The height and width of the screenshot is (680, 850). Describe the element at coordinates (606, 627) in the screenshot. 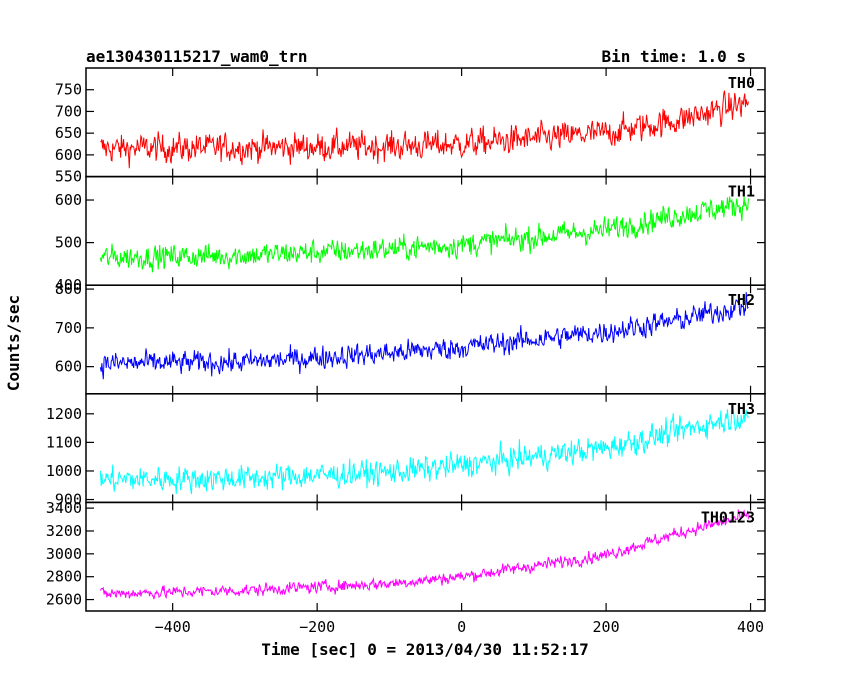

I see `x-tick-label: 200` at that location.